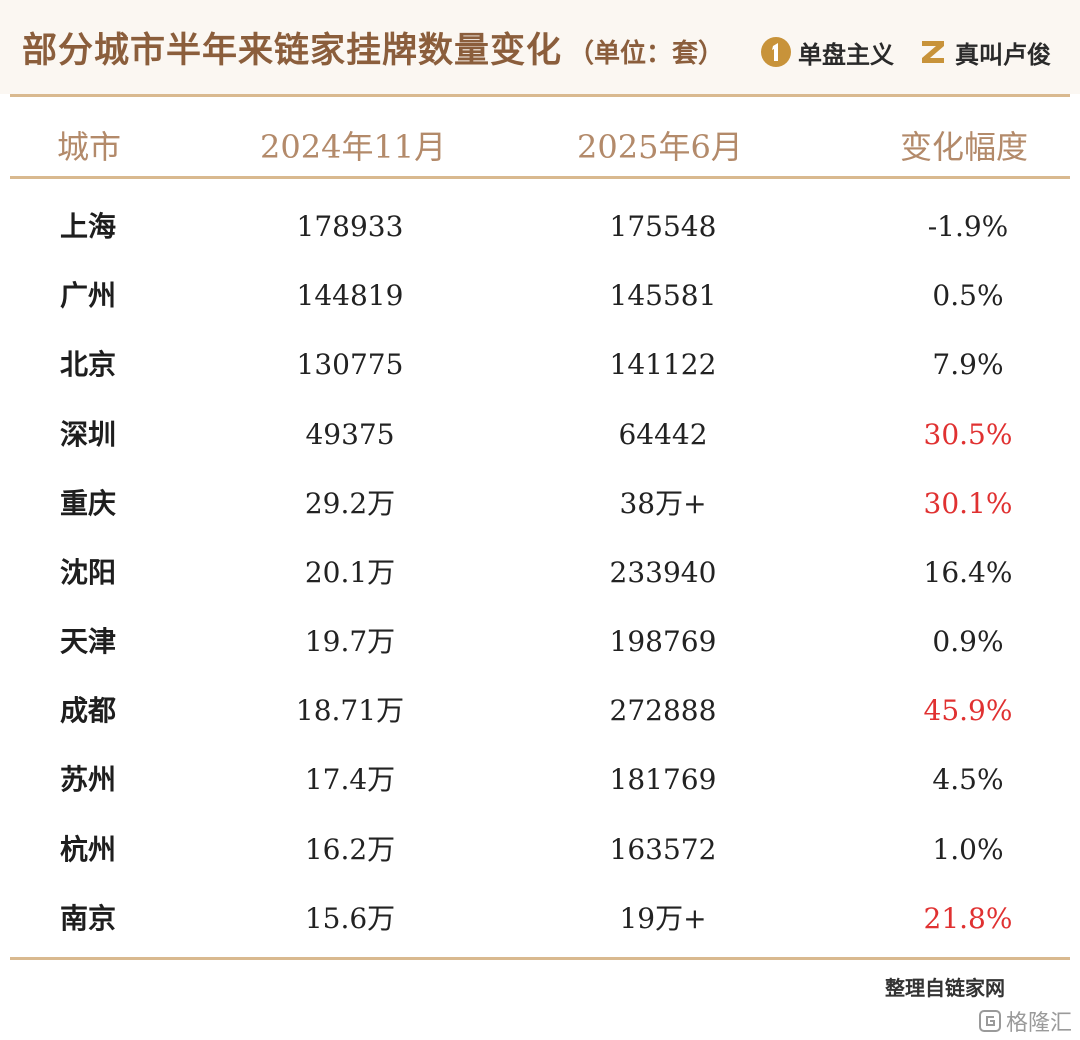 This screenshot has width=1080, height=1040. What do you see at coordinates (663, 364) in the screenshot?
I see `cell-jun: 141122` at bounding box center [663, 364].